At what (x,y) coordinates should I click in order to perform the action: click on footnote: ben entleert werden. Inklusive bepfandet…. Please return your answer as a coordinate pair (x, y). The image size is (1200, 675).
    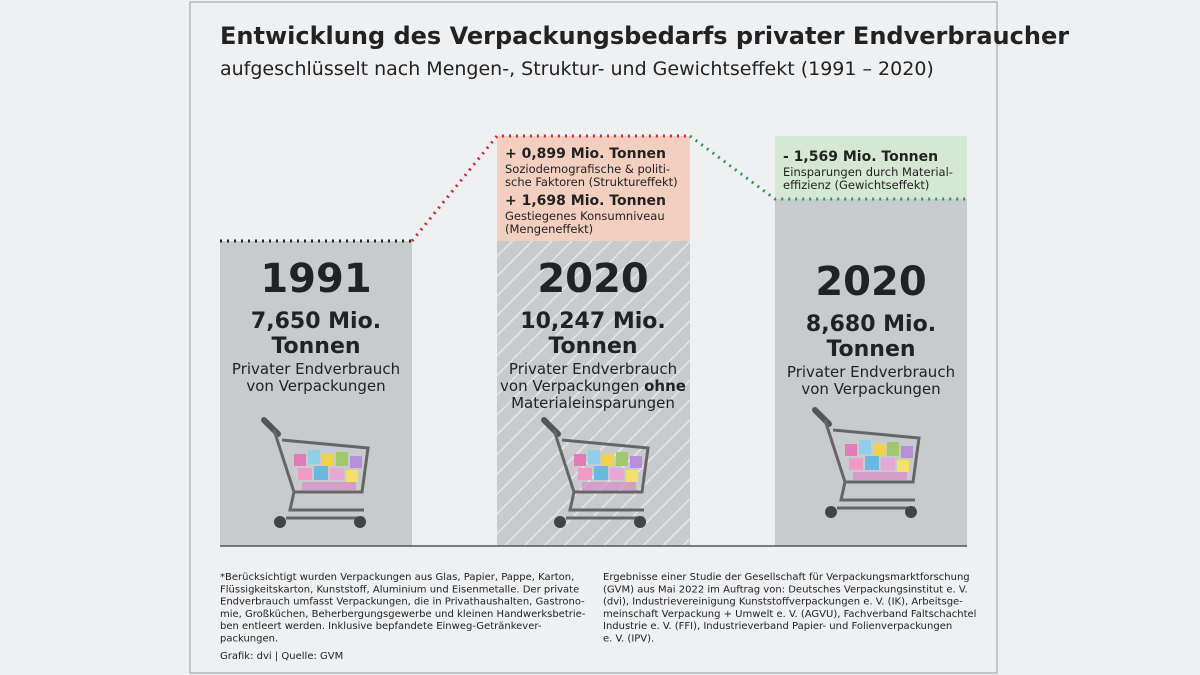
    Looking at the image, I should click on (381, 626).